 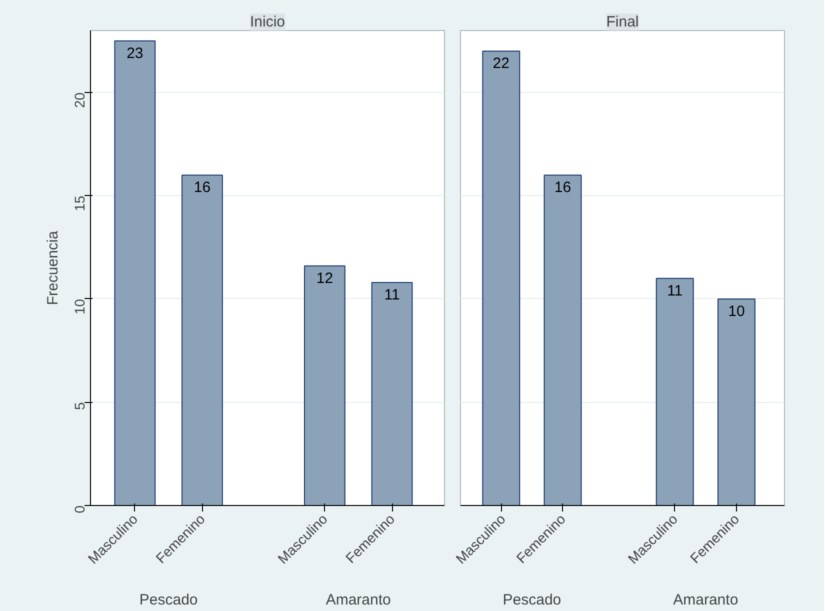 I want to click on data-label: 23, so click(x=135, y=53).